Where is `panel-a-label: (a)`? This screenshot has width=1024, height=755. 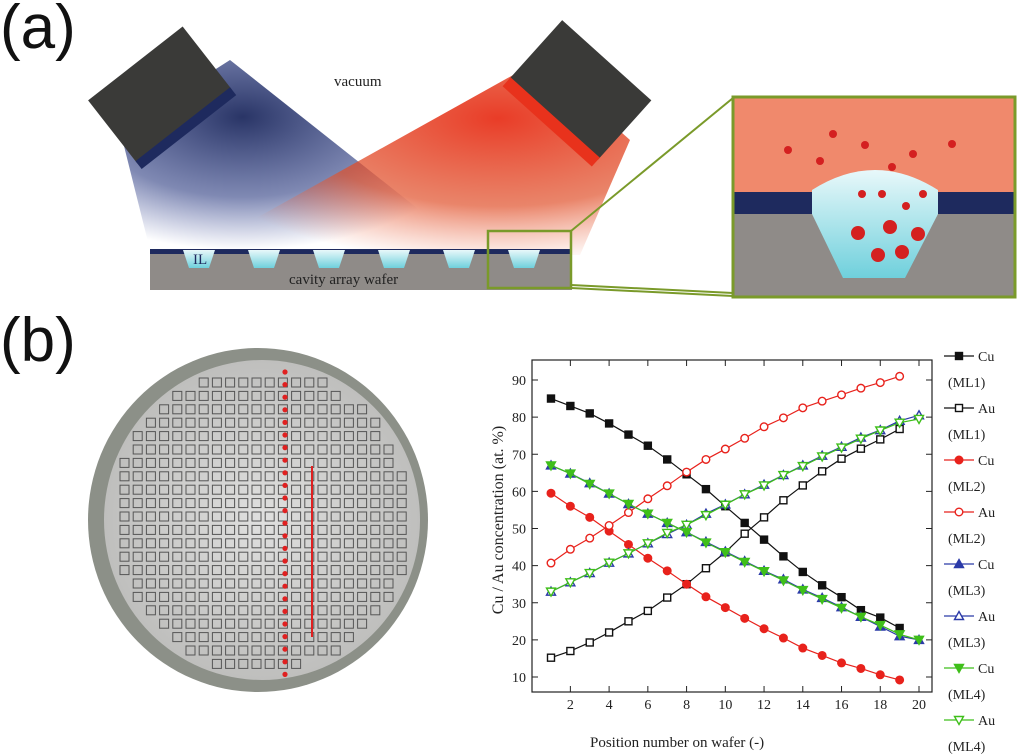
panel-a-label: (a) is located at coordinates (38, 31).